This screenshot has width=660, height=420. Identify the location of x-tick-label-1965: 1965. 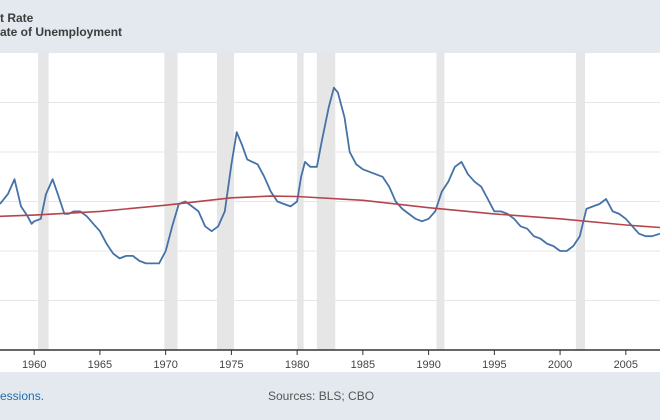
(100, 365).